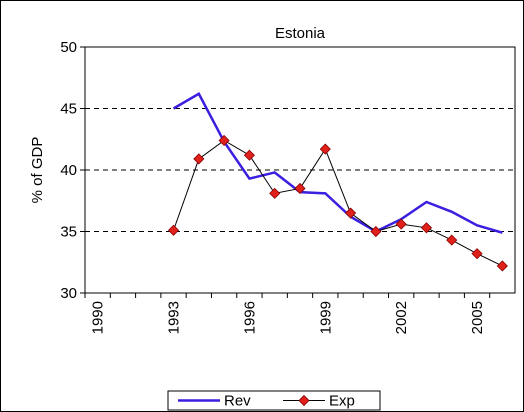 Image resolution: width=524 pixels, height=412 pixels. I want to click on y-tick-label: 50, so click(68, 47).